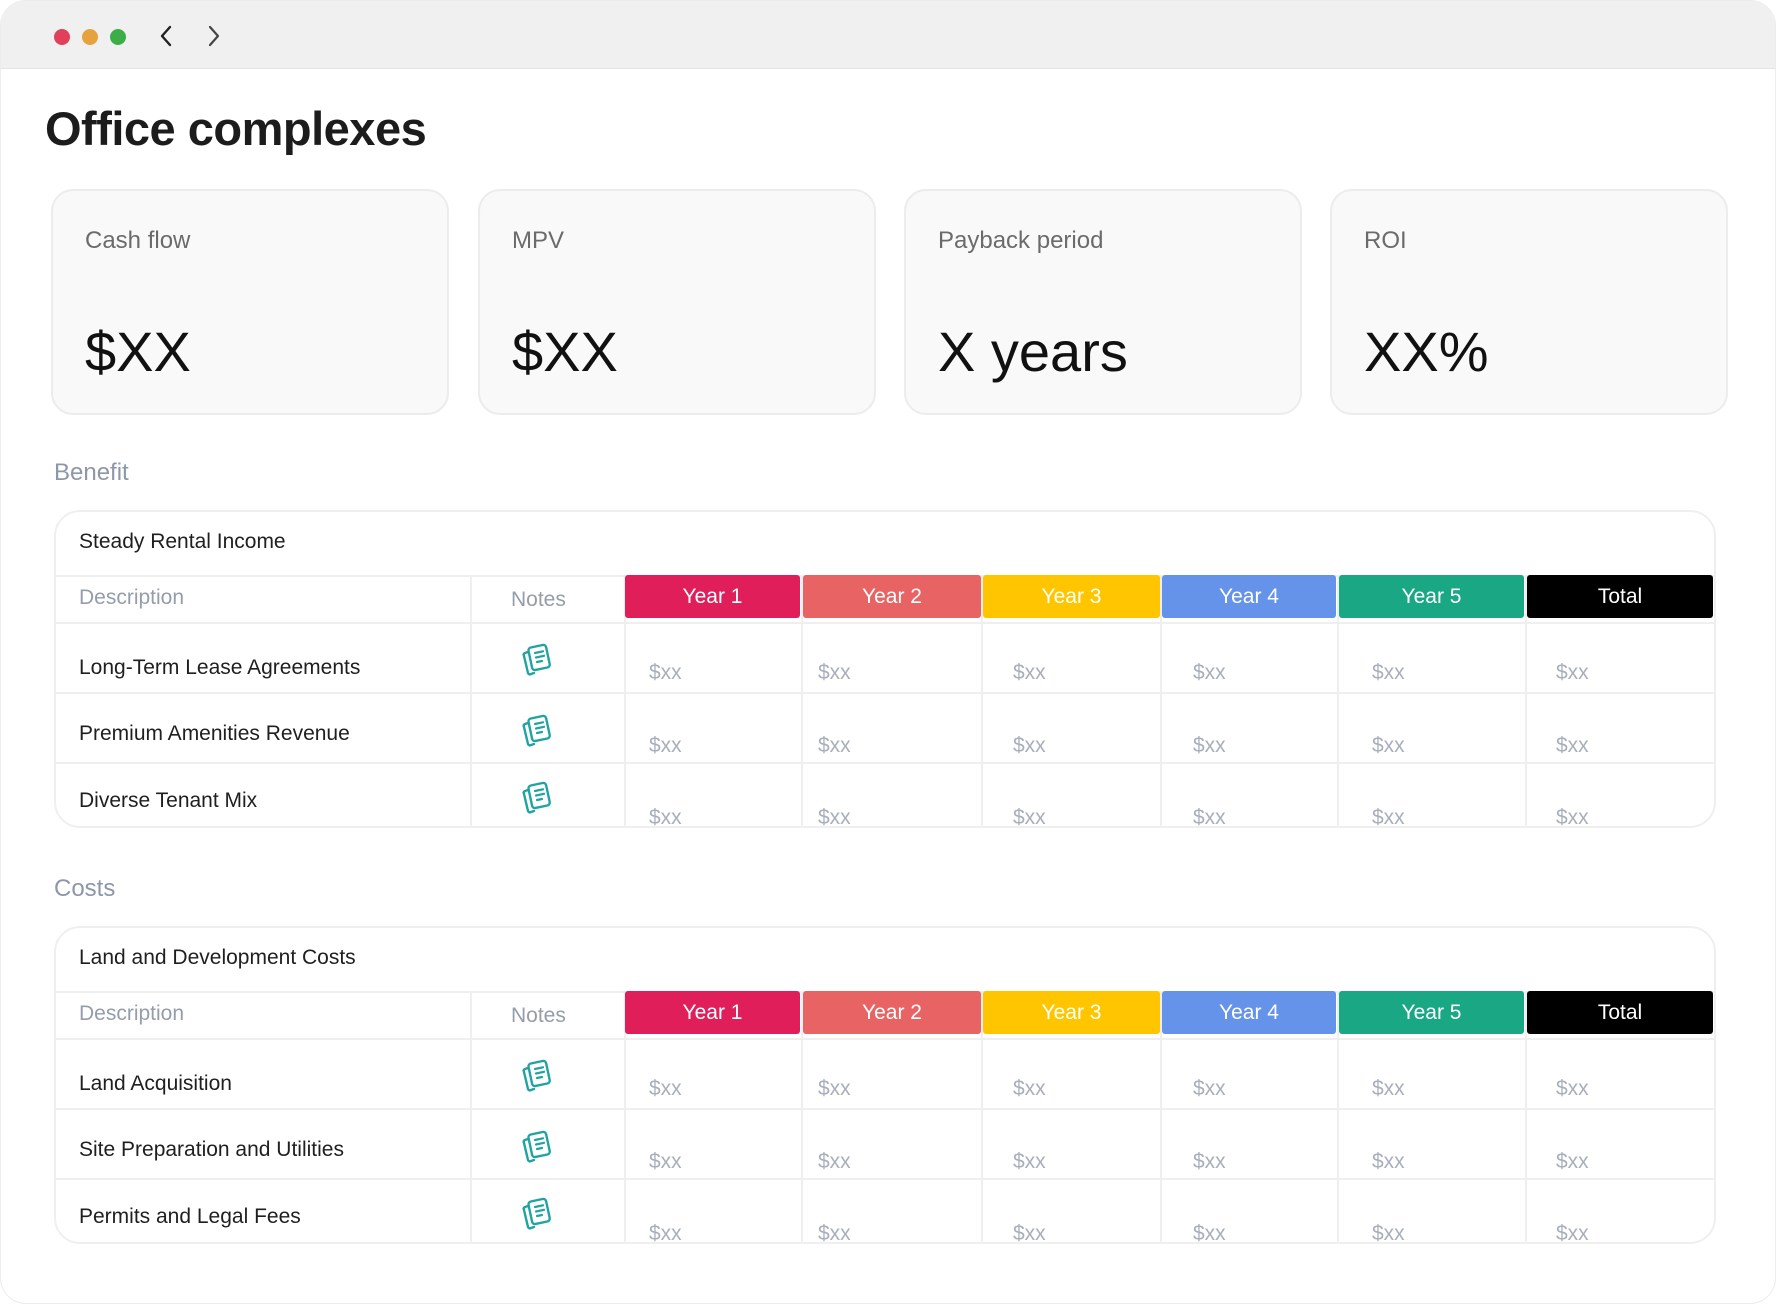 The image size is (1776, 1304). What do you see at coordinates (1021, 240) in the screenshot?
I see `kpi-label: Payback period` at bounding box center [1021, 240].